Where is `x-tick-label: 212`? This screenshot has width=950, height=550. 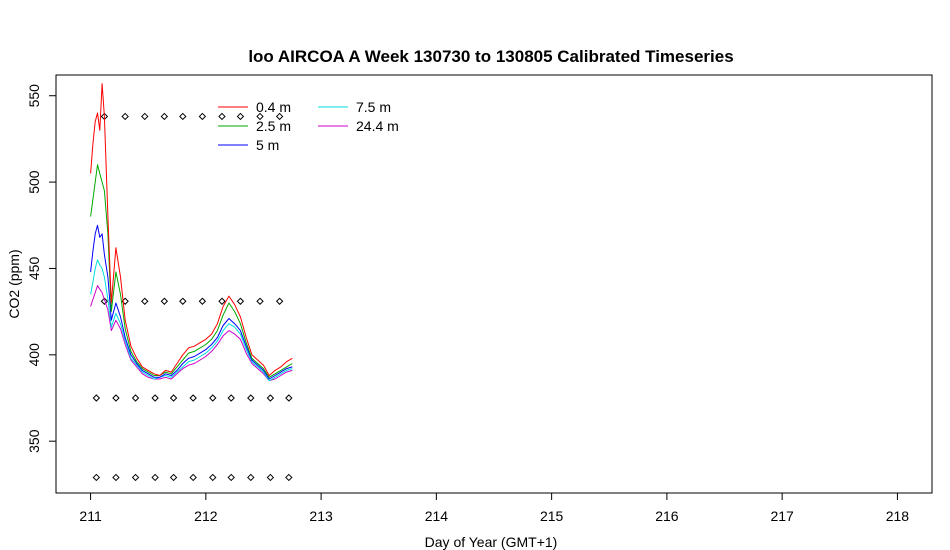
x-tick-label: 212 is located at coordinates (206, 516).